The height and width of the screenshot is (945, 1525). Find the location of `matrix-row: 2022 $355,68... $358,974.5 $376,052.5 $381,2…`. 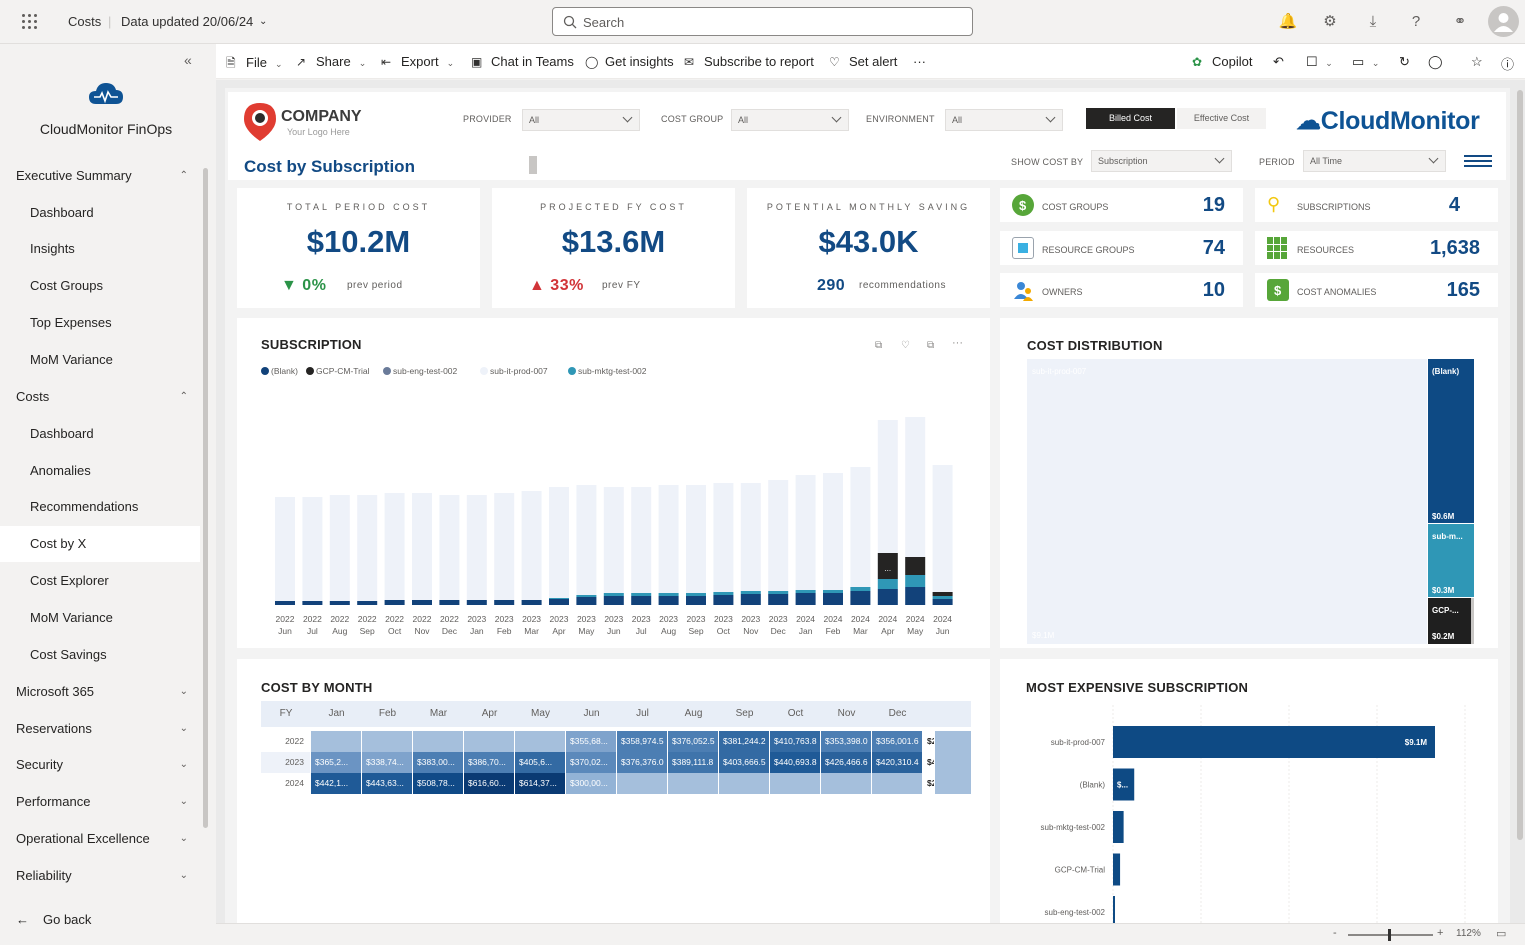

matrix-row: 2022 $355,68... $358,974.5 $376,052.5 $381,2… is located at coordinates (616, 741).